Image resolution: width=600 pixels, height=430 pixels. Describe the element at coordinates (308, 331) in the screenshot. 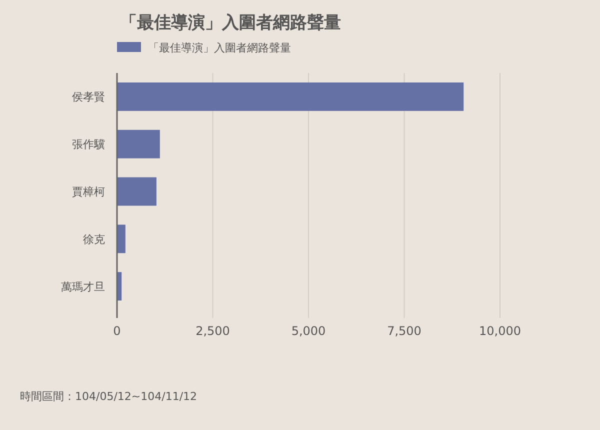

I see `x-tick-label: 5,000` at that location.